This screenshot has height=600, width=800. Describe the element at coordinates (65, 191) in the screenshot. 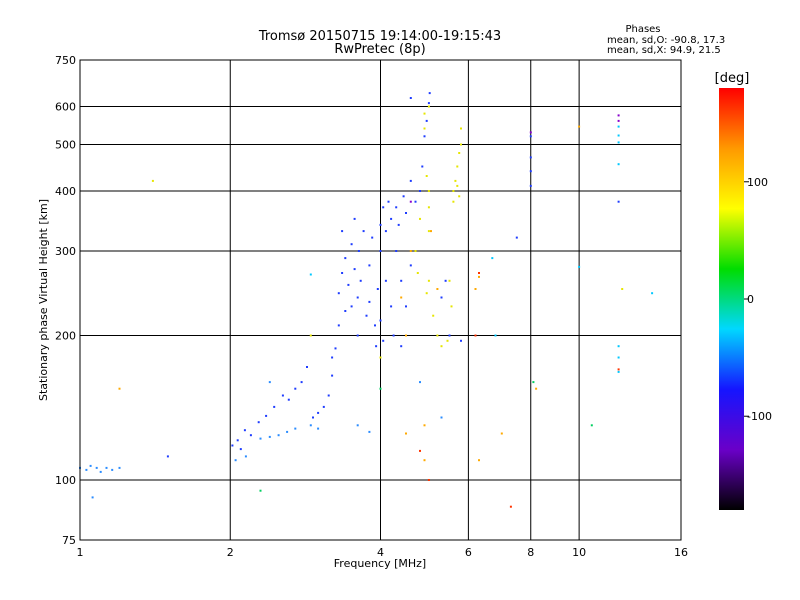

I see `y-tick-label: 400` at that location.